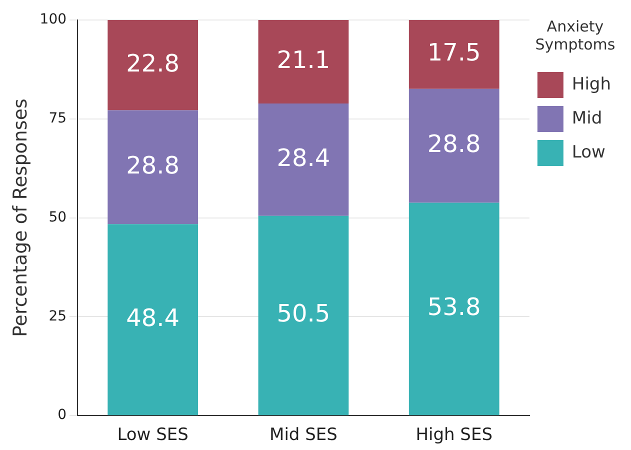  I want to click on data-label: 53.8, so click(454, 307).